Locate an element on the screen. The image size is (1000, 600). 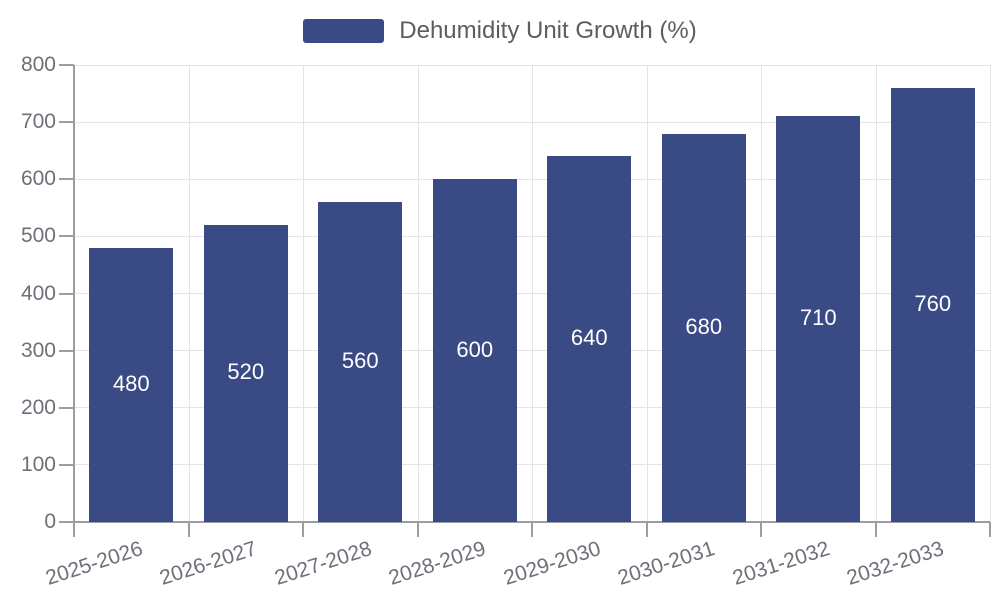
bar-value-label: 560 is located at coordinates (360, 361).